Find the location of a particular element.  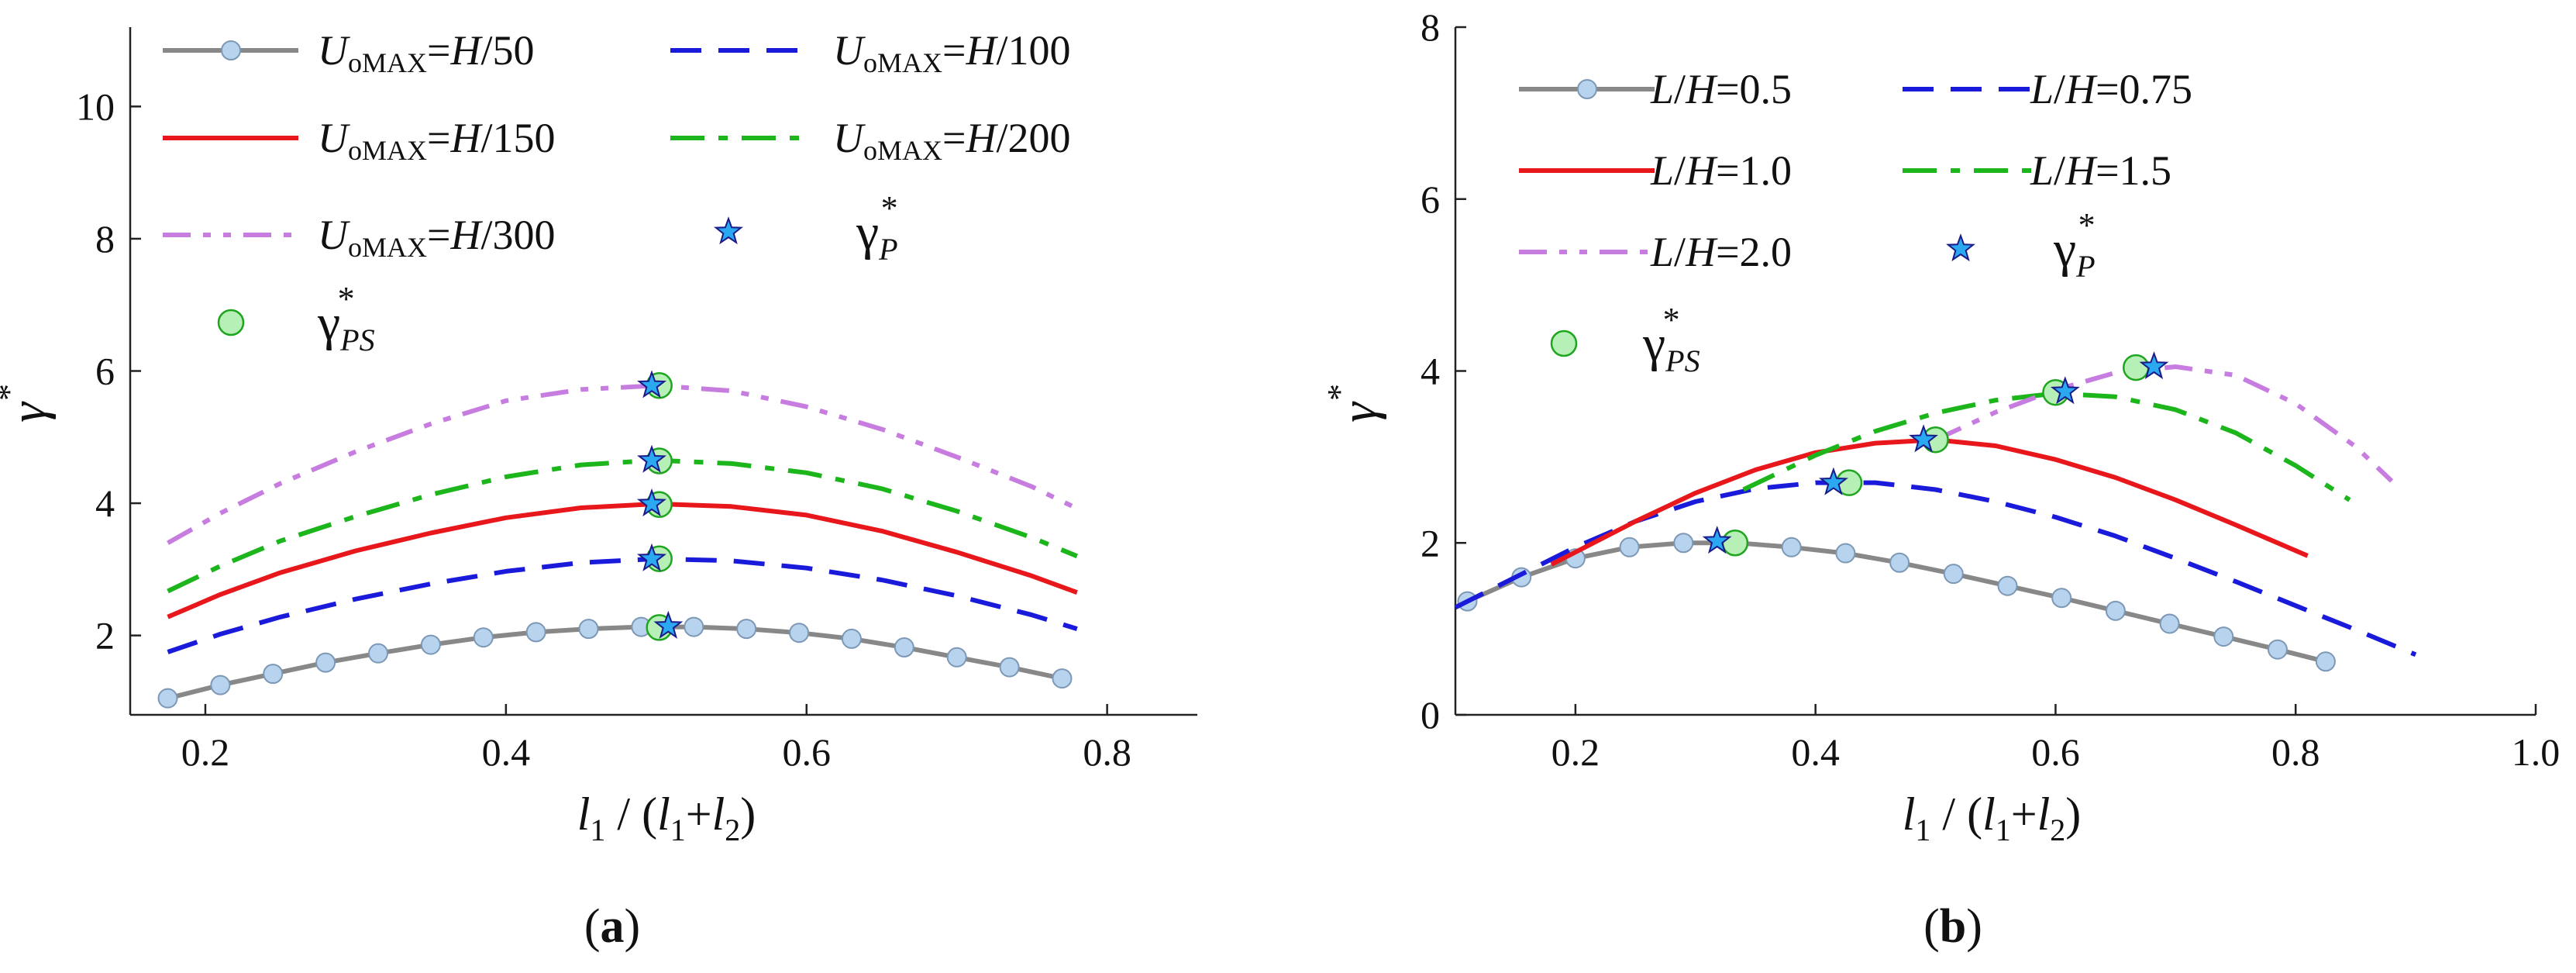

panel-label-part: b is located at coordinates (1953, 927).